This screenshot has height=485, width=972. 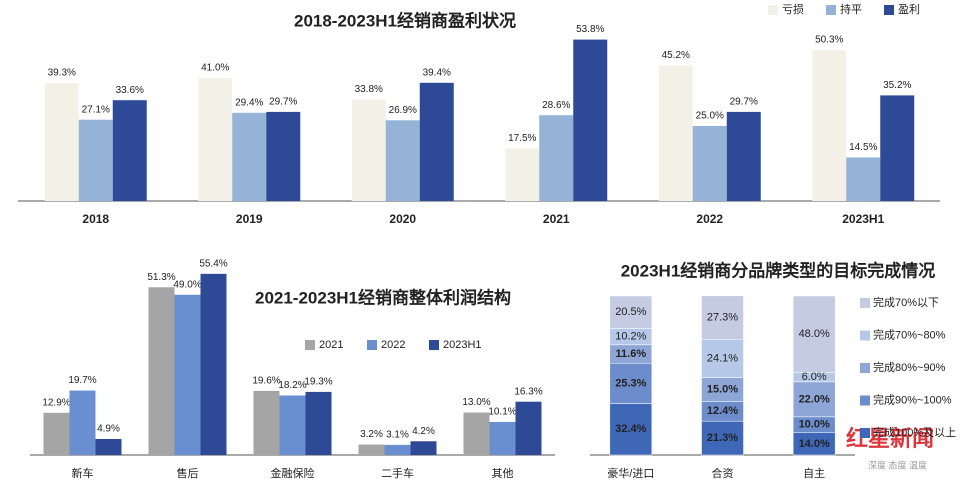 I want to click on data-label: 51.3%, so click(x=161, y=277).